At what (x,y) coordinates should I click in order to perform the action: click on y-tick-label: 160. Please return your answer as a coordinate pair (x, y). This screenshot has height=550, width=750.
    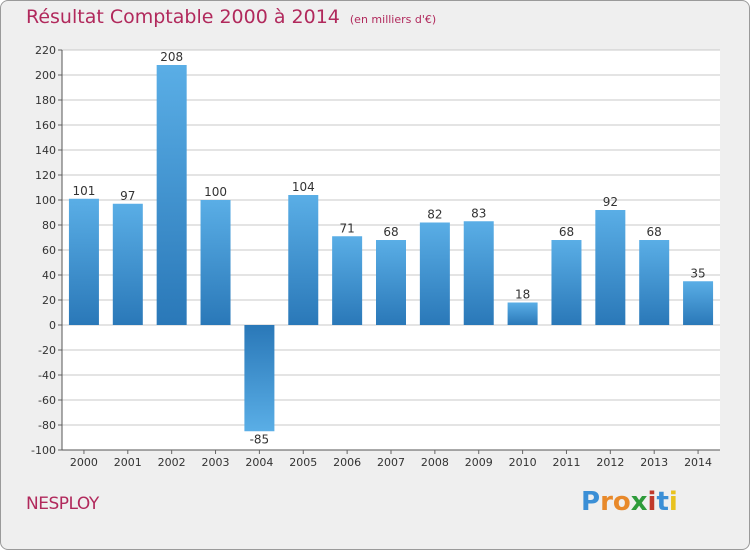
    Looking at the image, I should click on (45, 125).